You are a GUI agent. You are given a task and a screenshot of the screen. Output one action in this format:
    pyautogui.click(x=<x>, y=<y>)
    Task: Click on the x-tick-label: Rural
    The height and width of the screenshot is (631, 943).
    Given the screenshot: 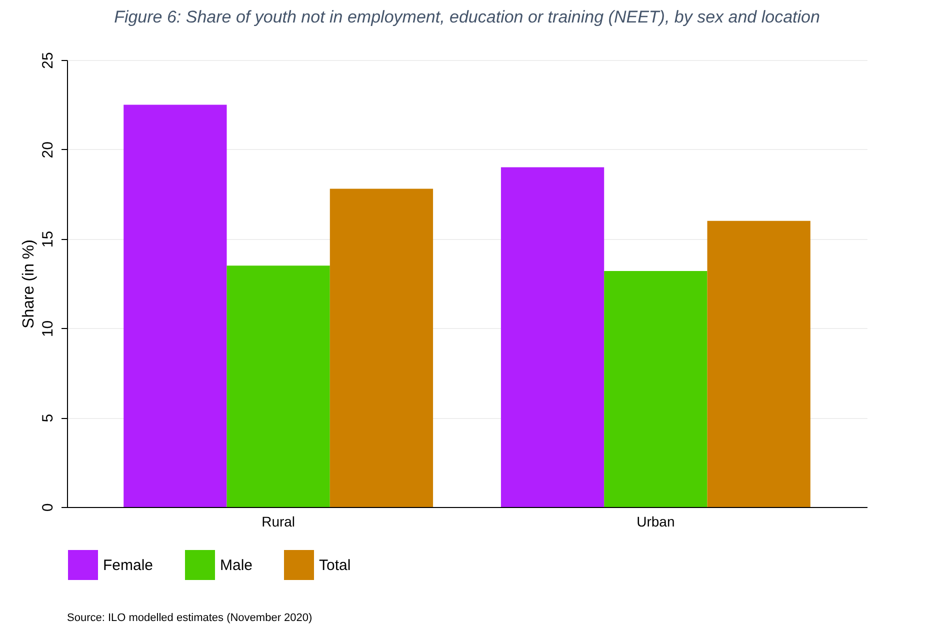 What is the action you would take?
    pyautogui.click(x=279, y=522)
    